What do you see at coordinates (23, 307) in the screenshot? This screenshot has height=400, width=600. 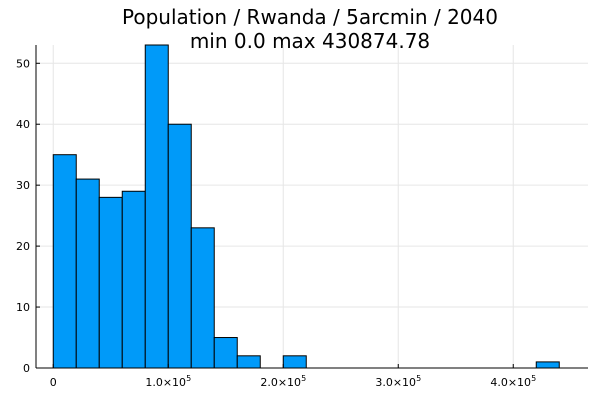 I see `y-tick-label: 10` at bounding box center [23, 307].